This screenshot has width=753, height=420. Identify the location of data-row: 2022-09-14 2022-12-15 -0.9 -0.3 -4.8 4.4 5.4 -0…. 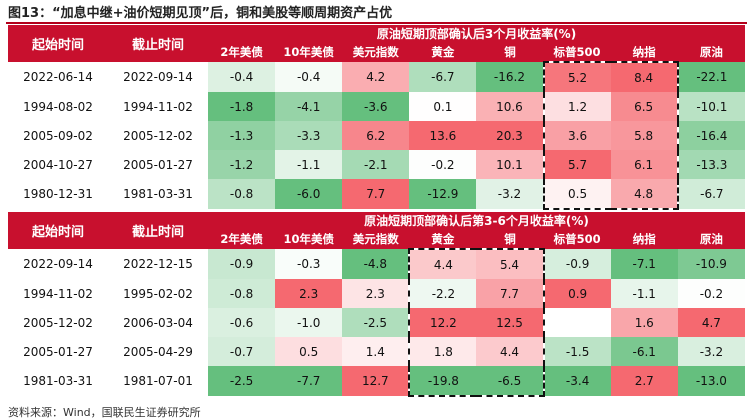
(376, 263).